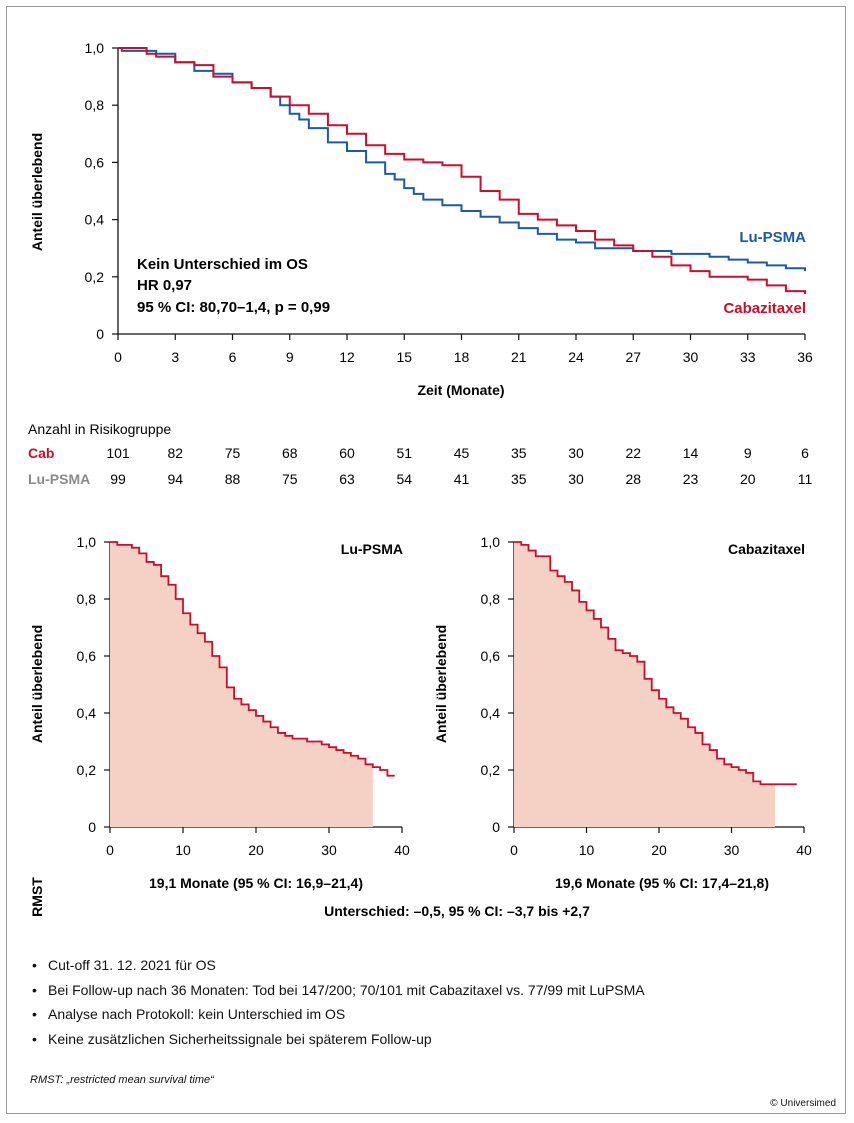 This screenshot has height=1123, width=854. I want to click on main-x-tick-label: 30, so click(691, 357).